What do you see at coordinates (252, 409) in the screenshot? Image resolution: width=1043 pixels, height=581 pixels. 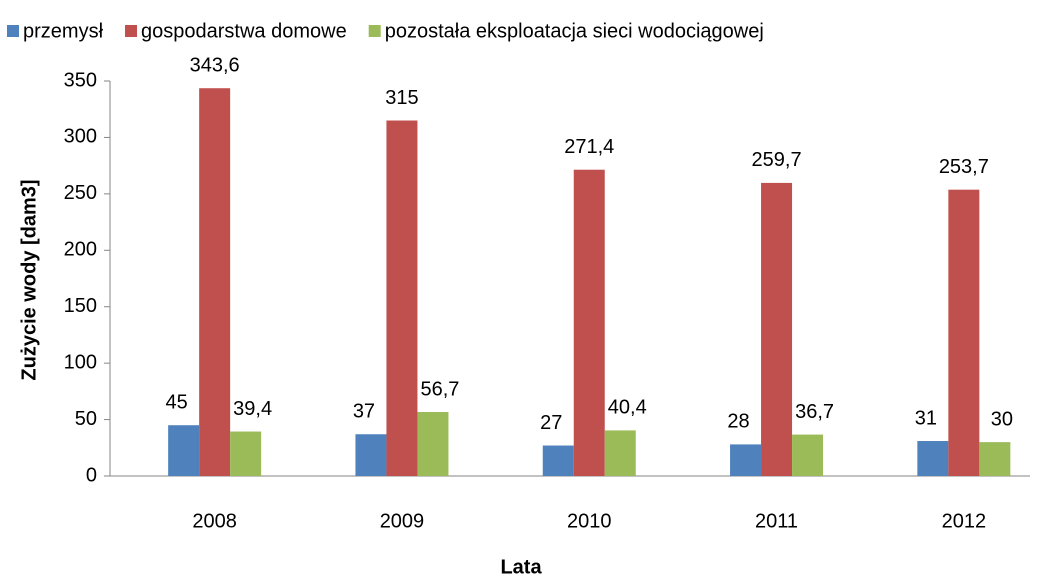 I see `data-label: 39,4` at bounding box center [252, 409].